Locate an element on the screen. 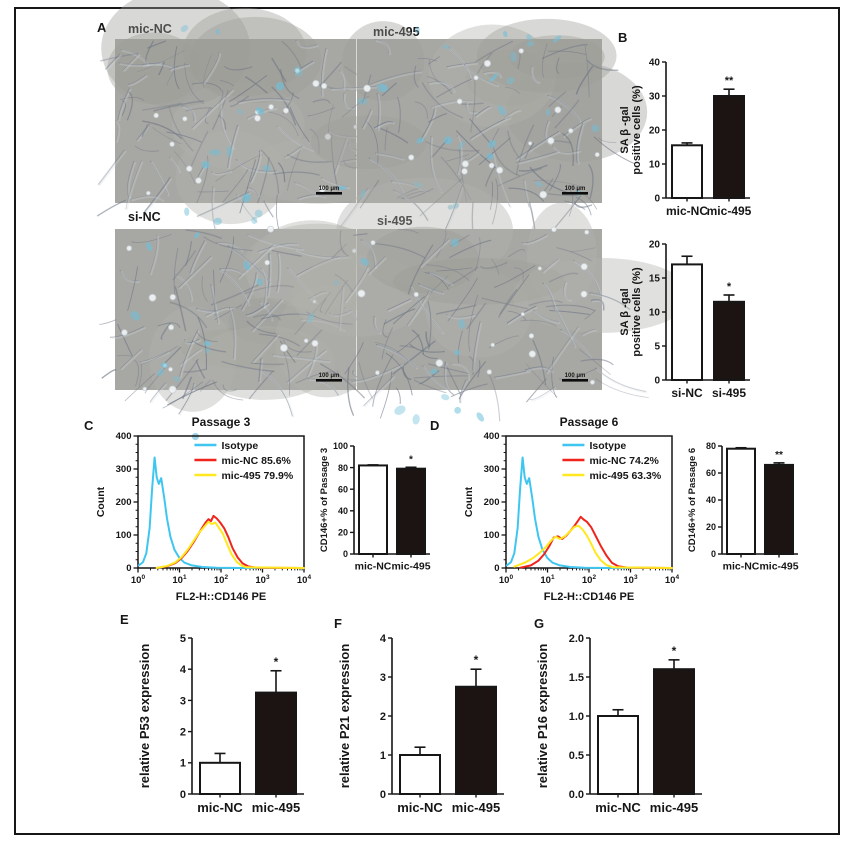 The height and width of the screenshot is (846, 856). panel-label-b: B is located at coordinates (623, 37).